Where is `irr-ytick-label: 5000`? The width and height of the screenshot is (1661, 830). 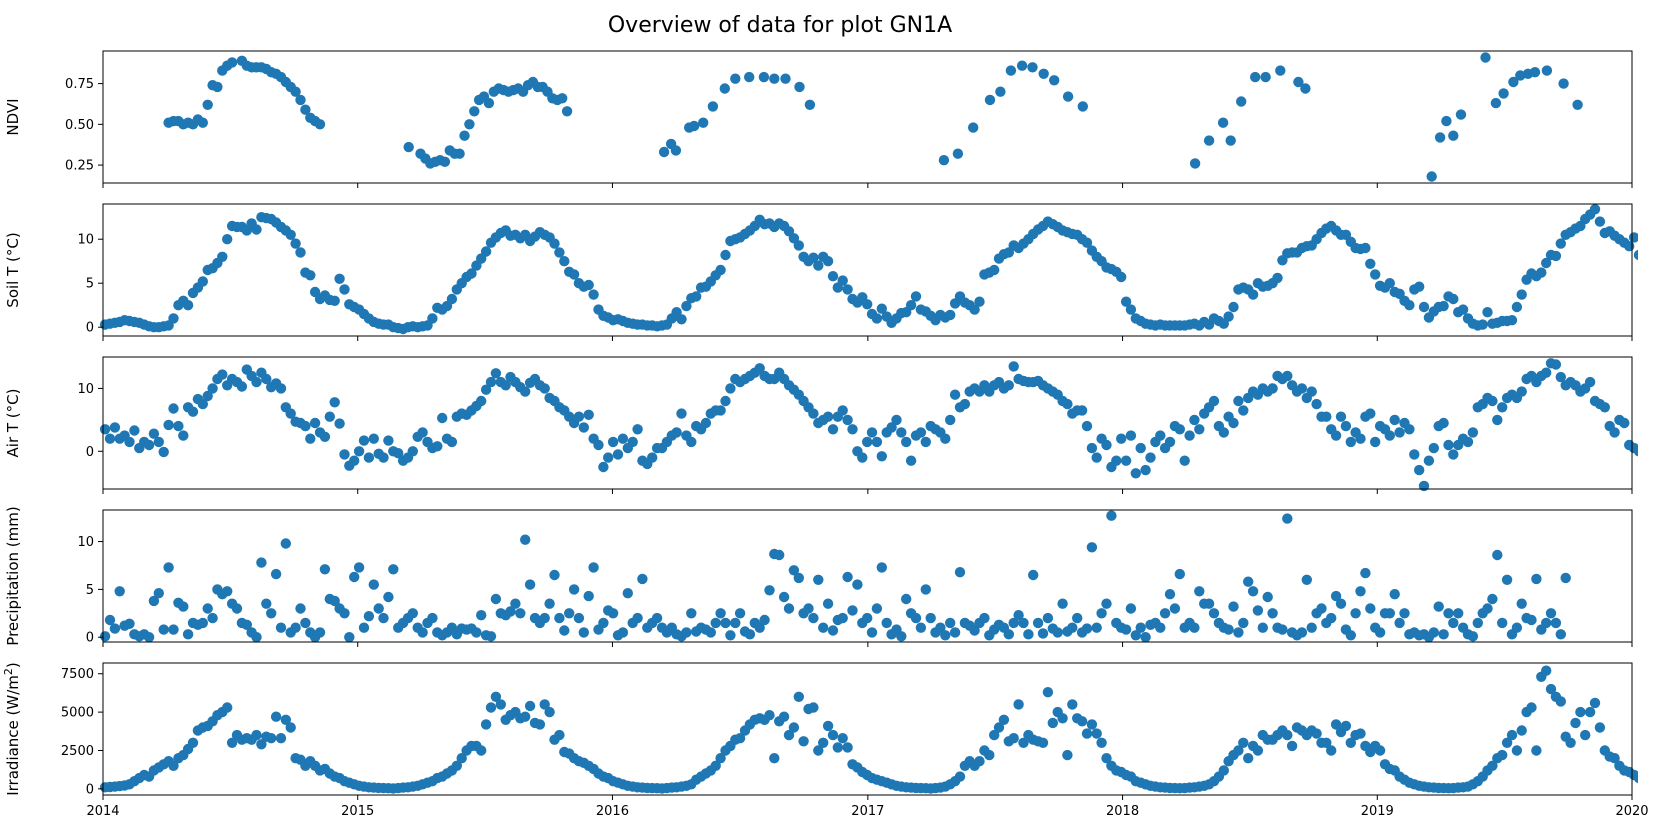 irr-ytick-label: 5000 is located at coordinates (77, 713).